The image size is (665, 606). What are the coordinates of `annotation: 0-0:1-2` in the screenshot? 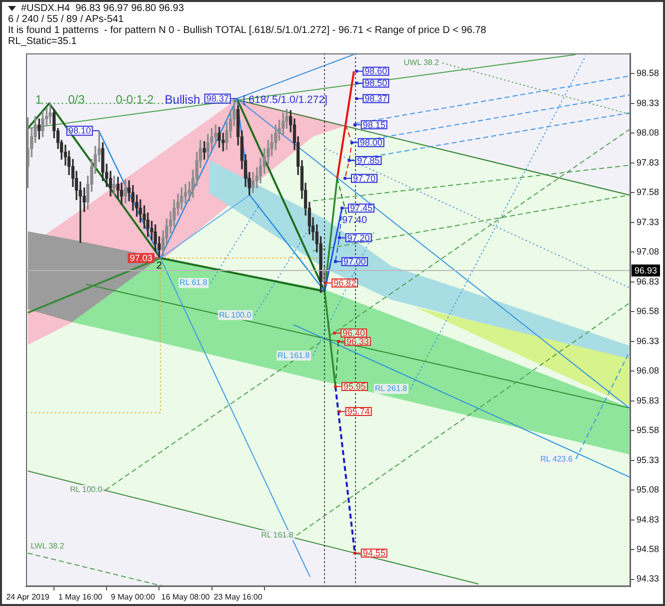 It's located at (135, 99).